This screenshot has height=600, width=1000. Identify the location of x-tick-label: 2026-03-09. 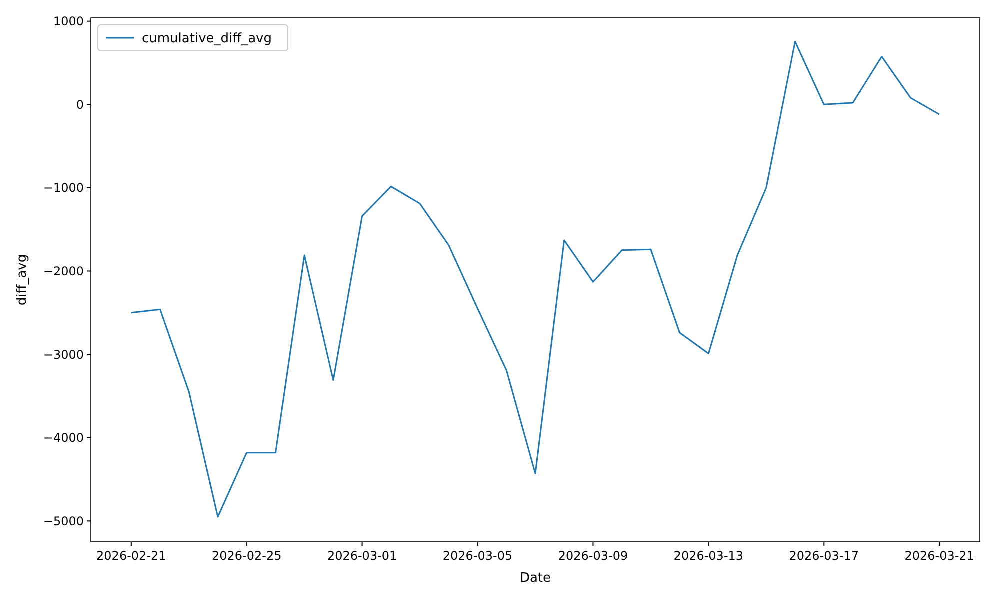
(593, 556).